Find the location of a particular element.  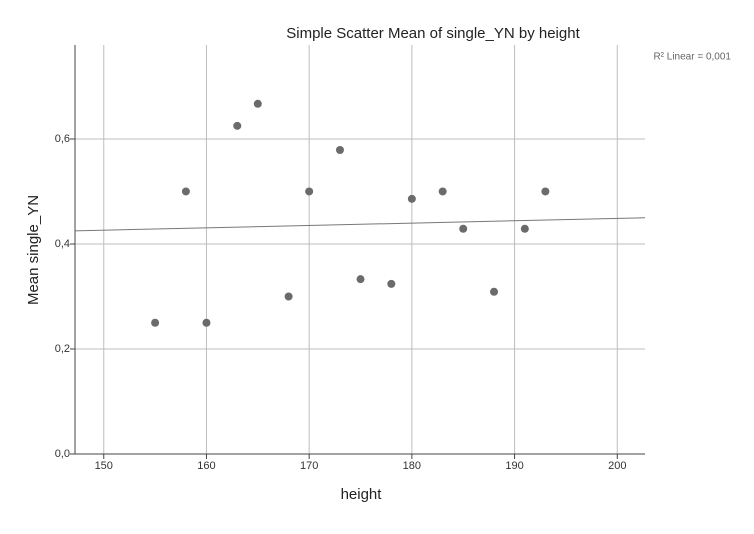

x-tick-label: 200 is located at coordinates (617, 466).